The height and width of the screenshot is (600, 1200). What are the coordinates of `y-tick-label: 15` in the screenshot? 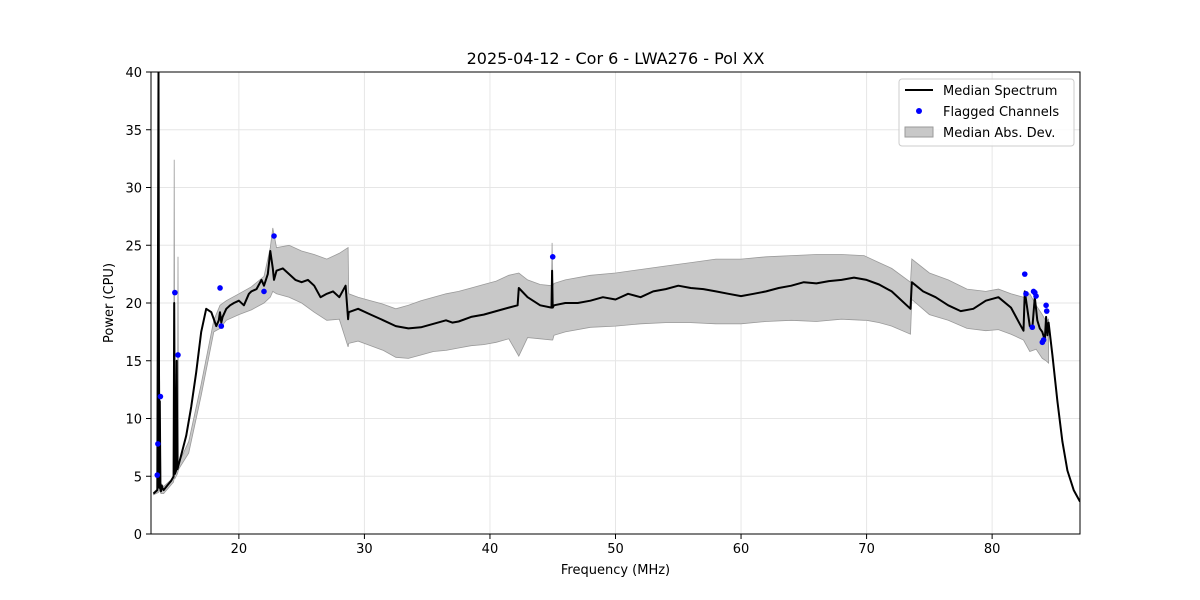 It's located at (133, 362).